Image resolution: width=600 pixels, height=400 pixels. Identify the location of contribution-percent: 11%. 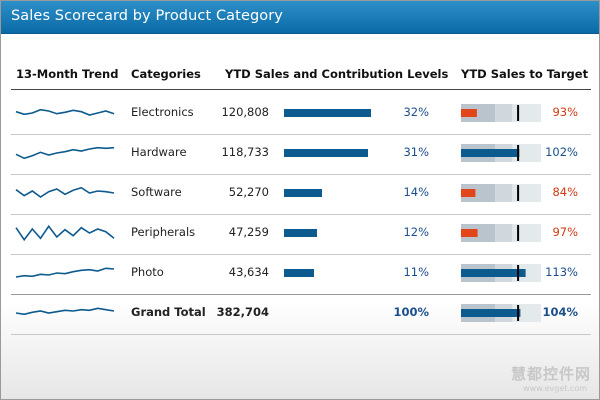
(416, 272).